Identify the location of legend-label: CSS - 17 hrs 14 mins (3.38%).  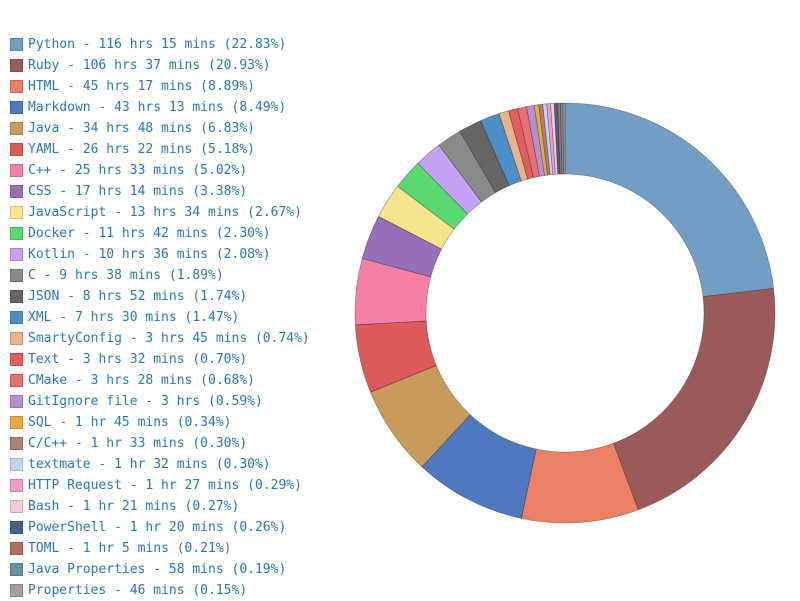
(138, 191).